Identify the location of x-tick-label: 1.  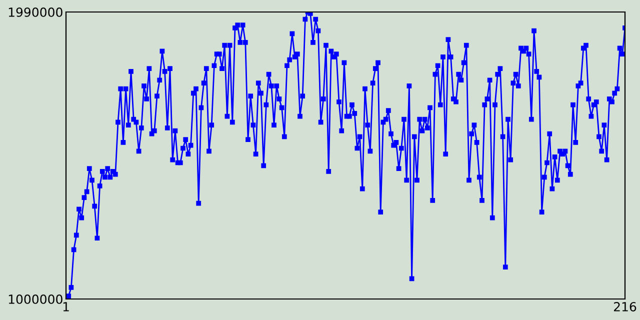
(66, 307).